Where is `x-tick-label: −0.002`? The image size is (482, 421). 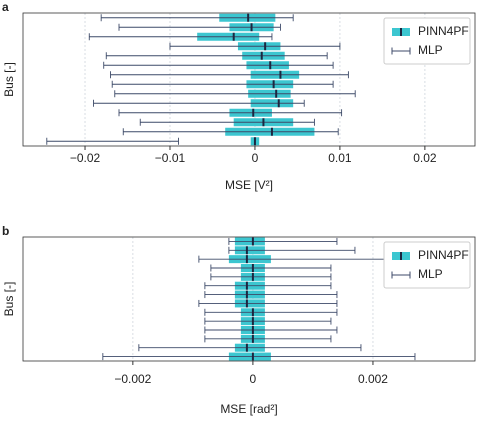
x-tick-label: −0.002 is located at coordinates (132, 379).